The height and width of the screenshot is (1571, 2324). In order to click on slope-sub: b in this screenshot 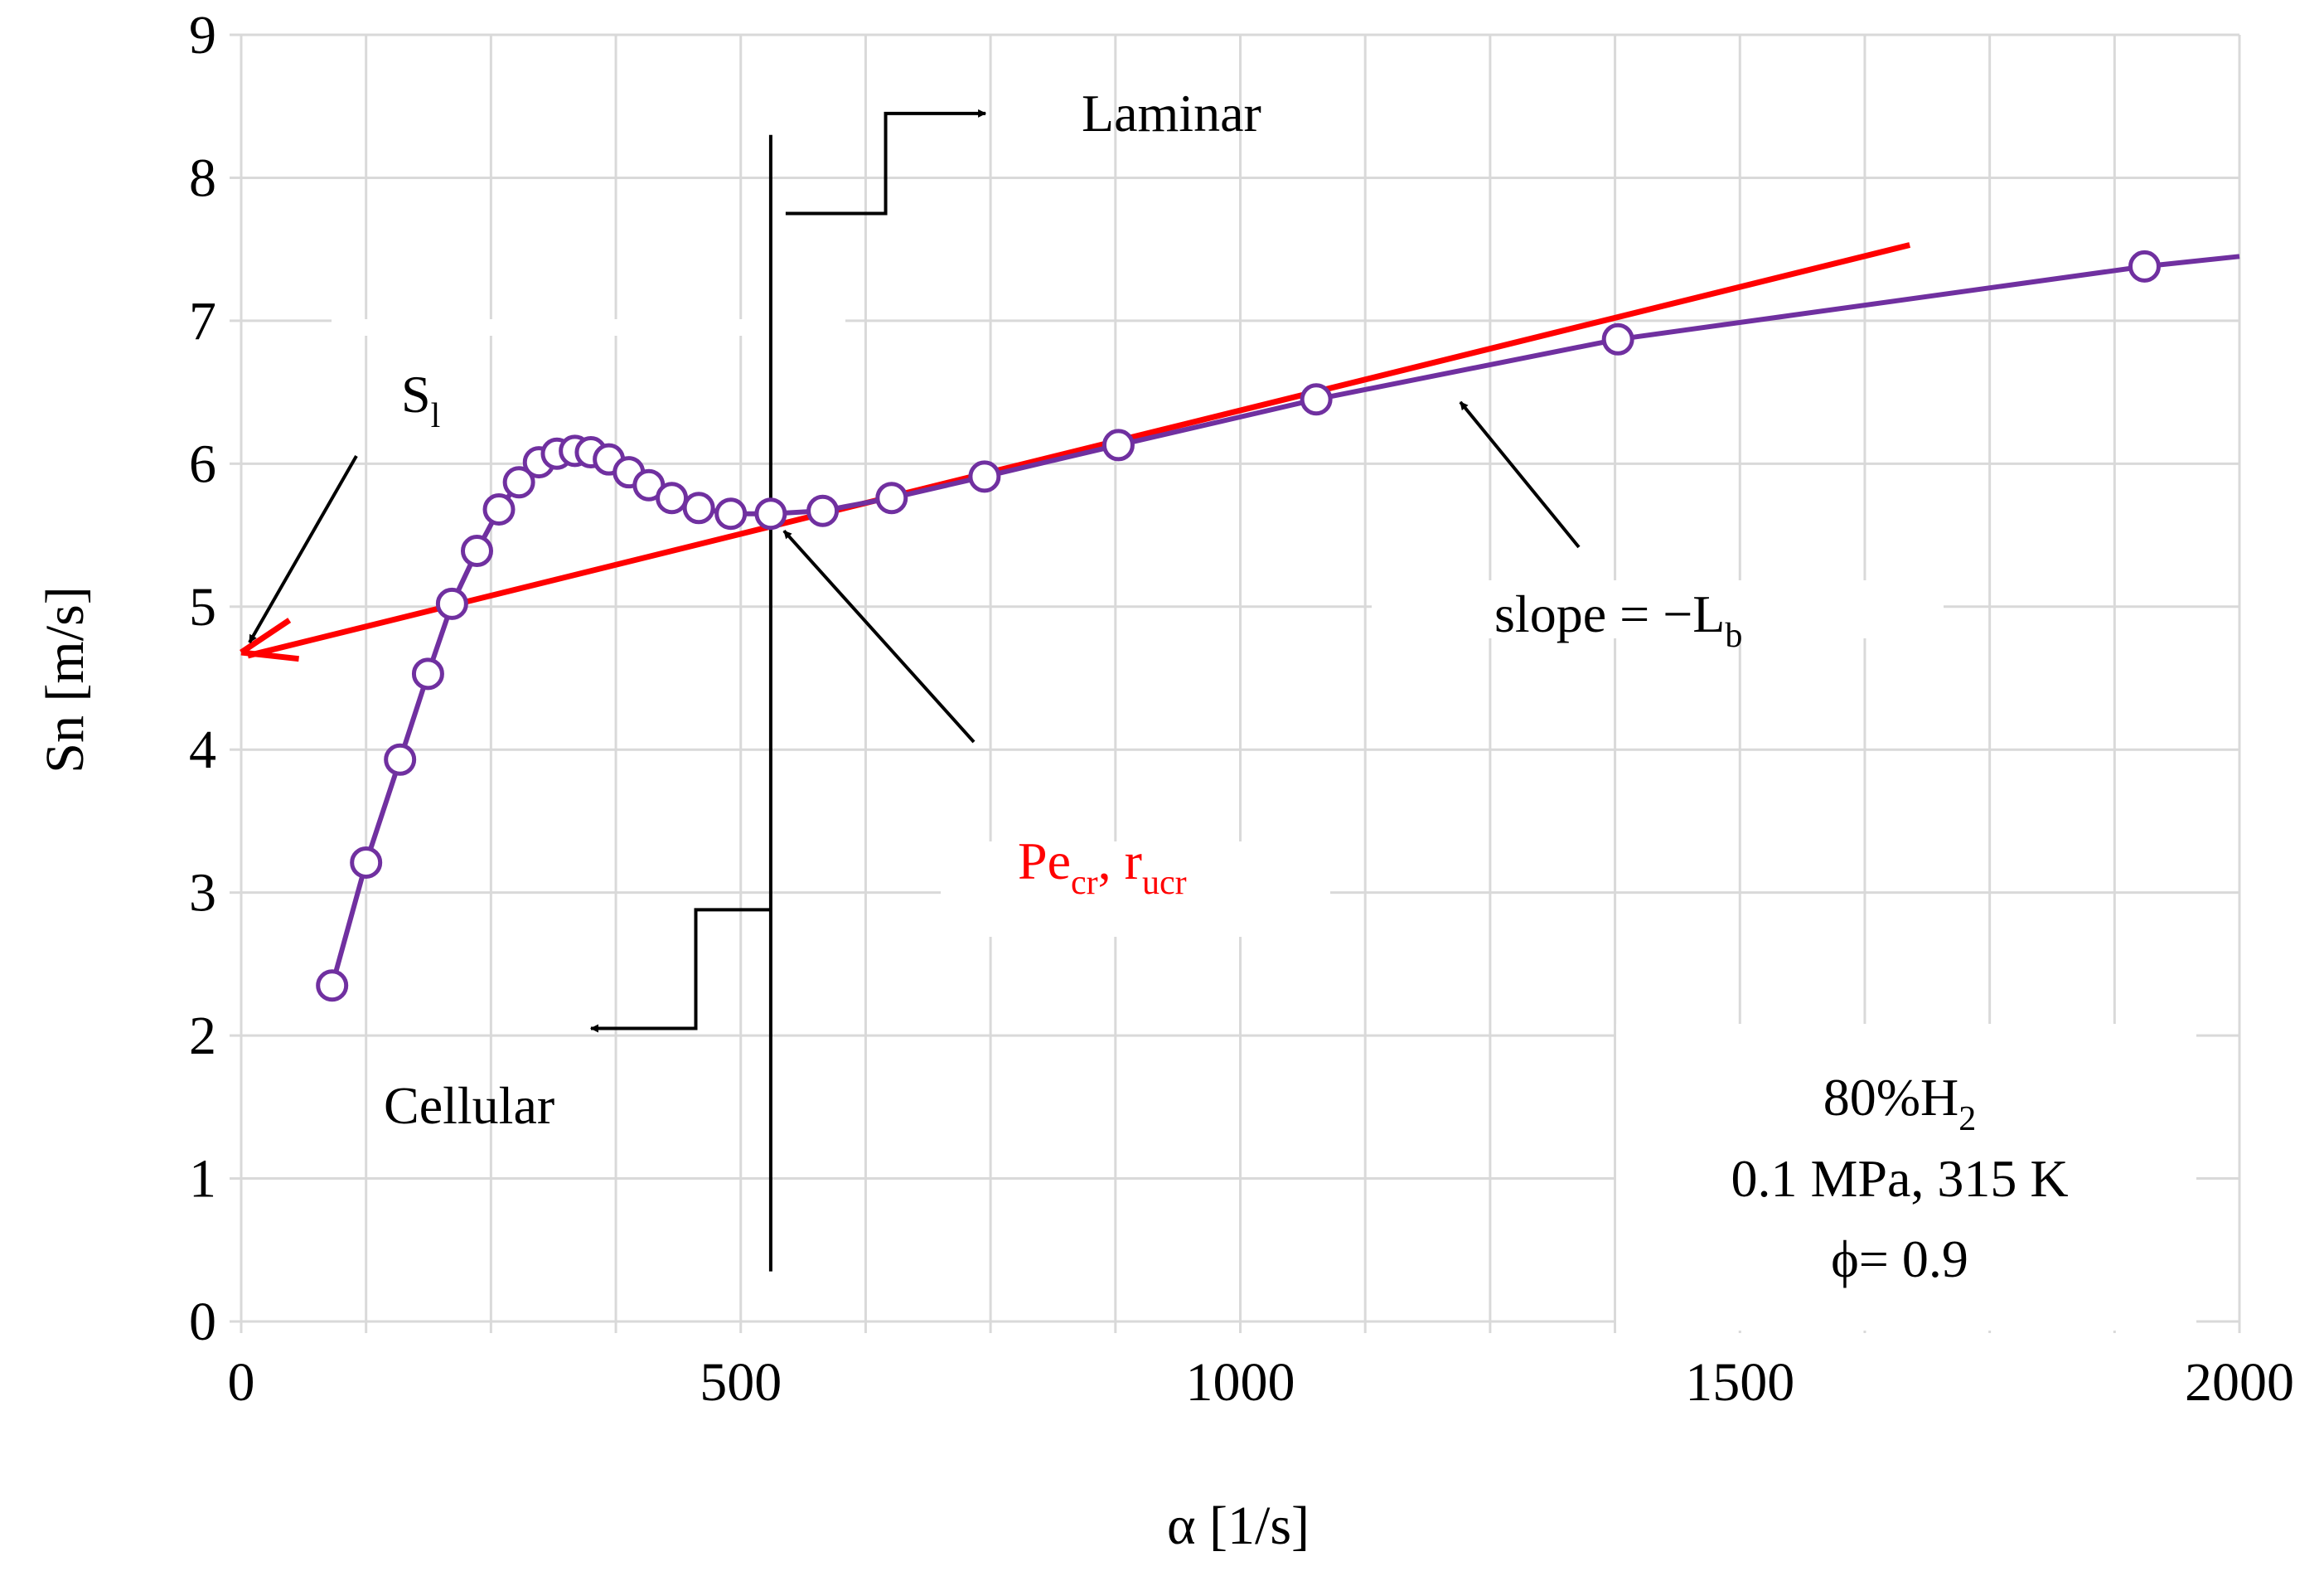, I will do `click(1733, 636)`.